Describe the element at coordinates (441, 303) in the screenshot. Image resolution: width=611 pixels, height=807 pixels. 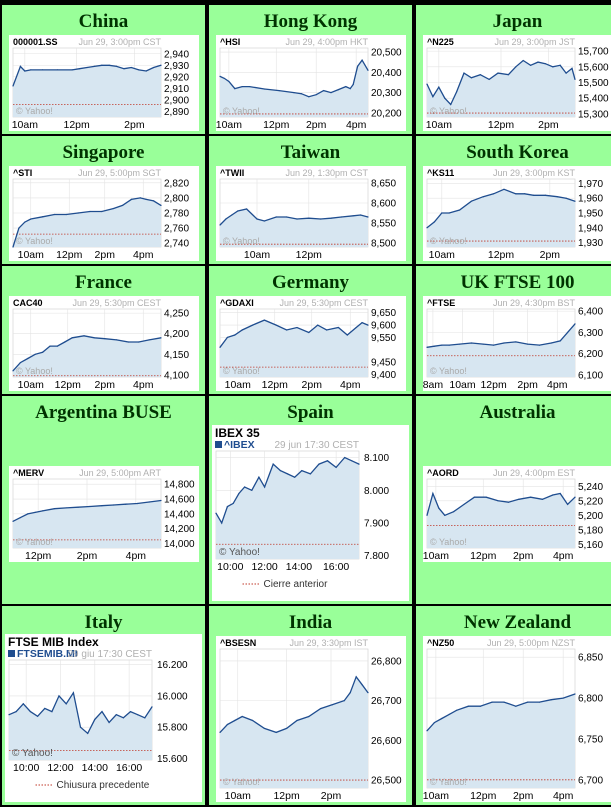
I see `symbol-label: ^FTSE` at that location.